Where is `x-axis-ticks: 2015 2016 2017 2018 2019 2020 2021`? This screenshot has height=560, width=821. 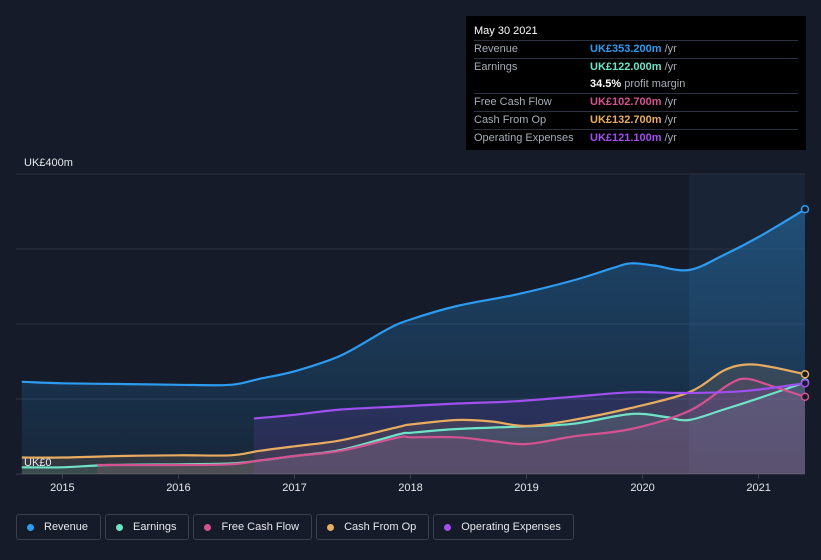
x-axis-ticks: 2015 2016 2017 2018 2019 2020 2021 is located at coordinates (410, 484).